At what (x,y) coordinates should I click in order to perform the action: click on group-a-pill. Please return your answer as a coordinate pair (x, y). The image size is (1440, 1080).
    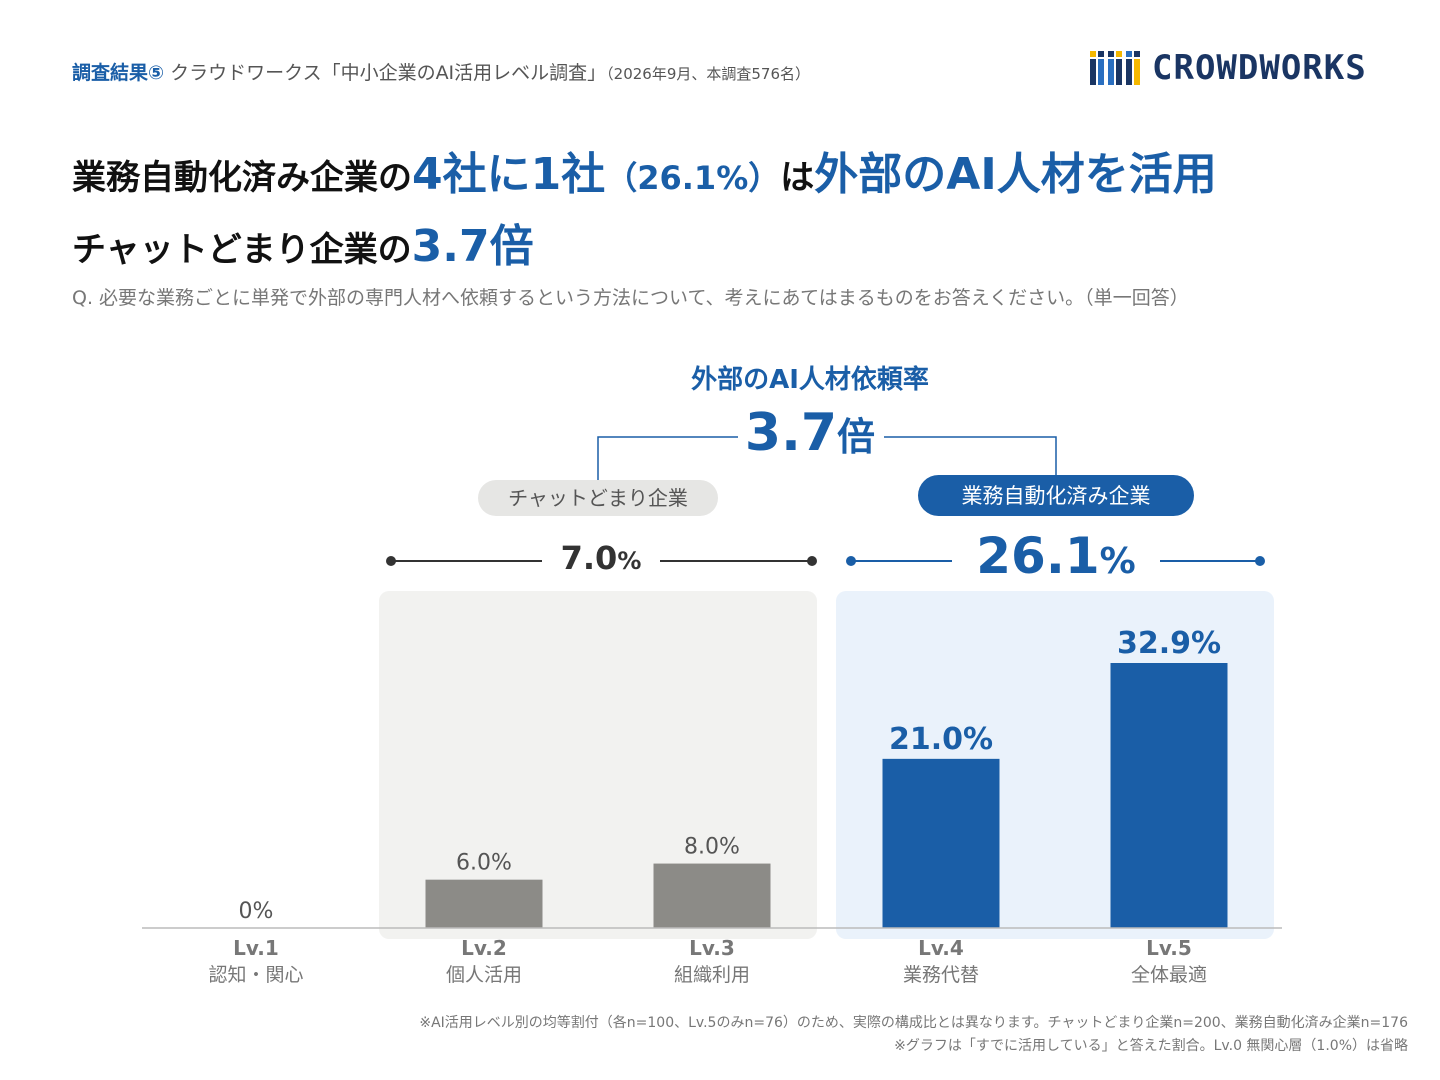
    Looking at the image, I should click on (598, 498).